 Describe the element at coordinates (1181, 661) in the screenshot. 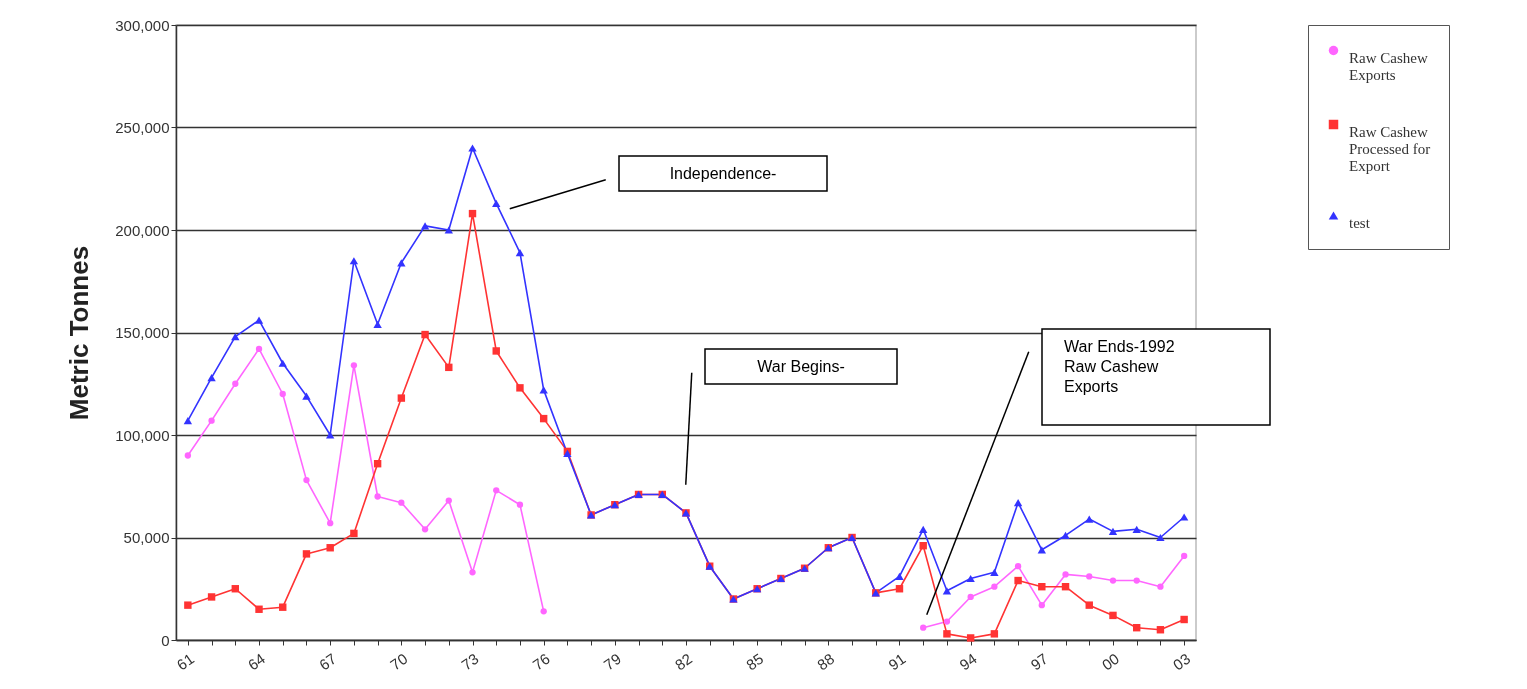

I see `x-tick-label: 03` at that location.